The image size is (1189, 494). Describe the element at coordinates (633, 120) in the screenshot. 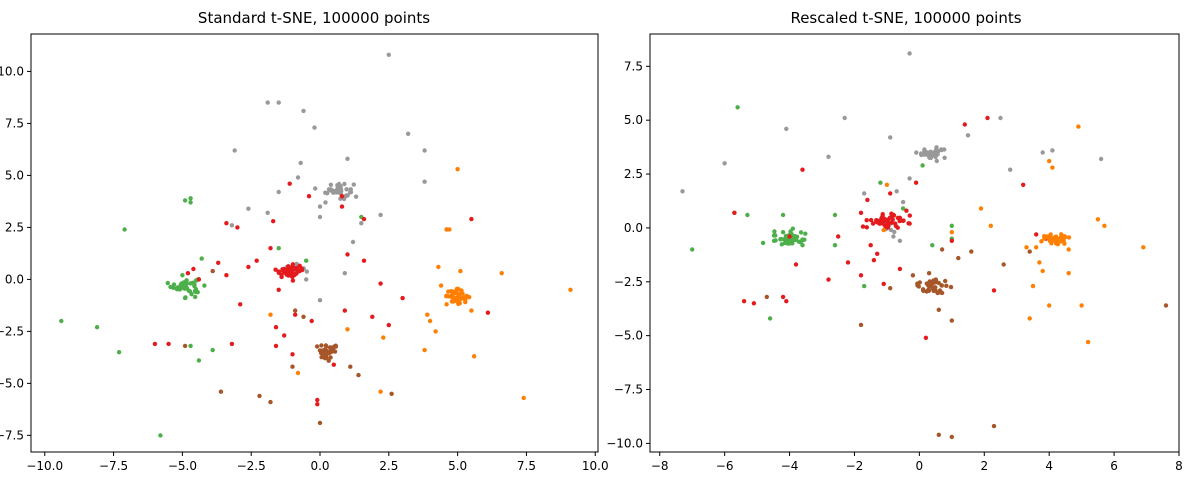

I see `y-tick-label: 5.0` at that location.